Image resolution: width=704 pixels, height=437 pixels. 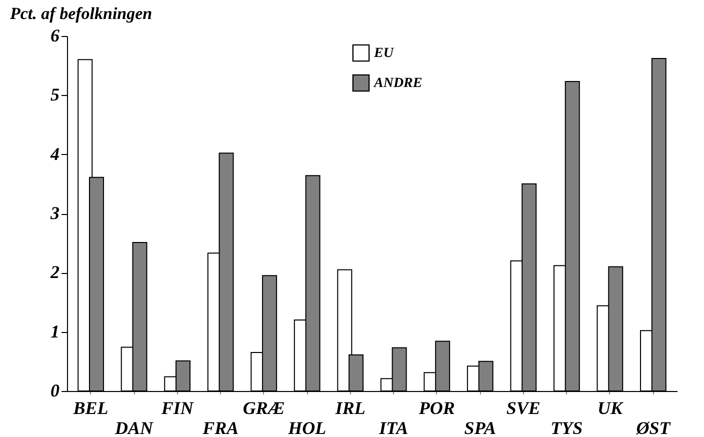 What do you see at coordinates (55, 36) in the screenshot?
I see `y-tick-label: 6` at bounding box center [55, 36].